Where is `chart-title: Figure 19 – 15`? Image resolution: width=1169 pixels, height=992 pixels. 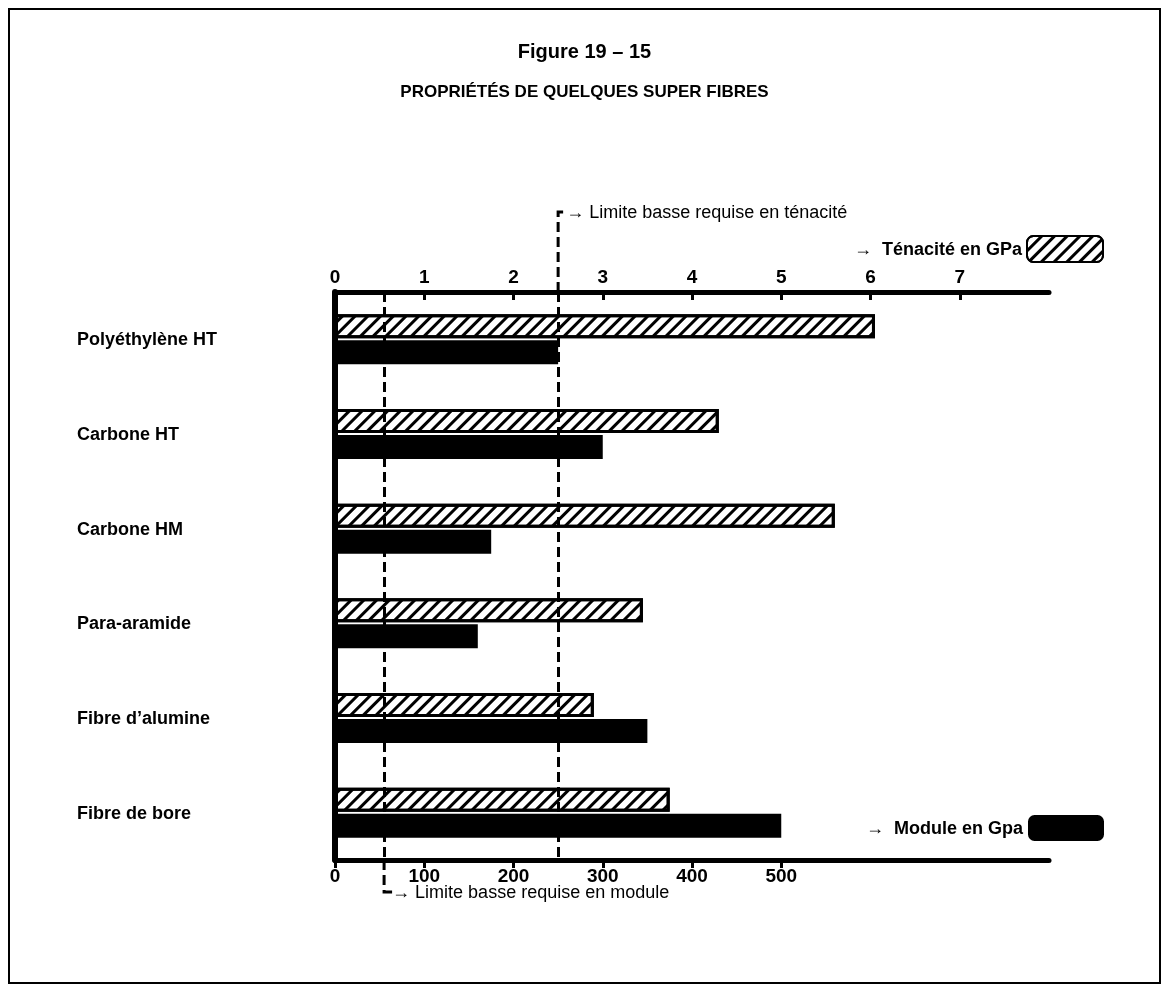
chart-title: Figure 19 – 15 is located at coordinates (584, 51).